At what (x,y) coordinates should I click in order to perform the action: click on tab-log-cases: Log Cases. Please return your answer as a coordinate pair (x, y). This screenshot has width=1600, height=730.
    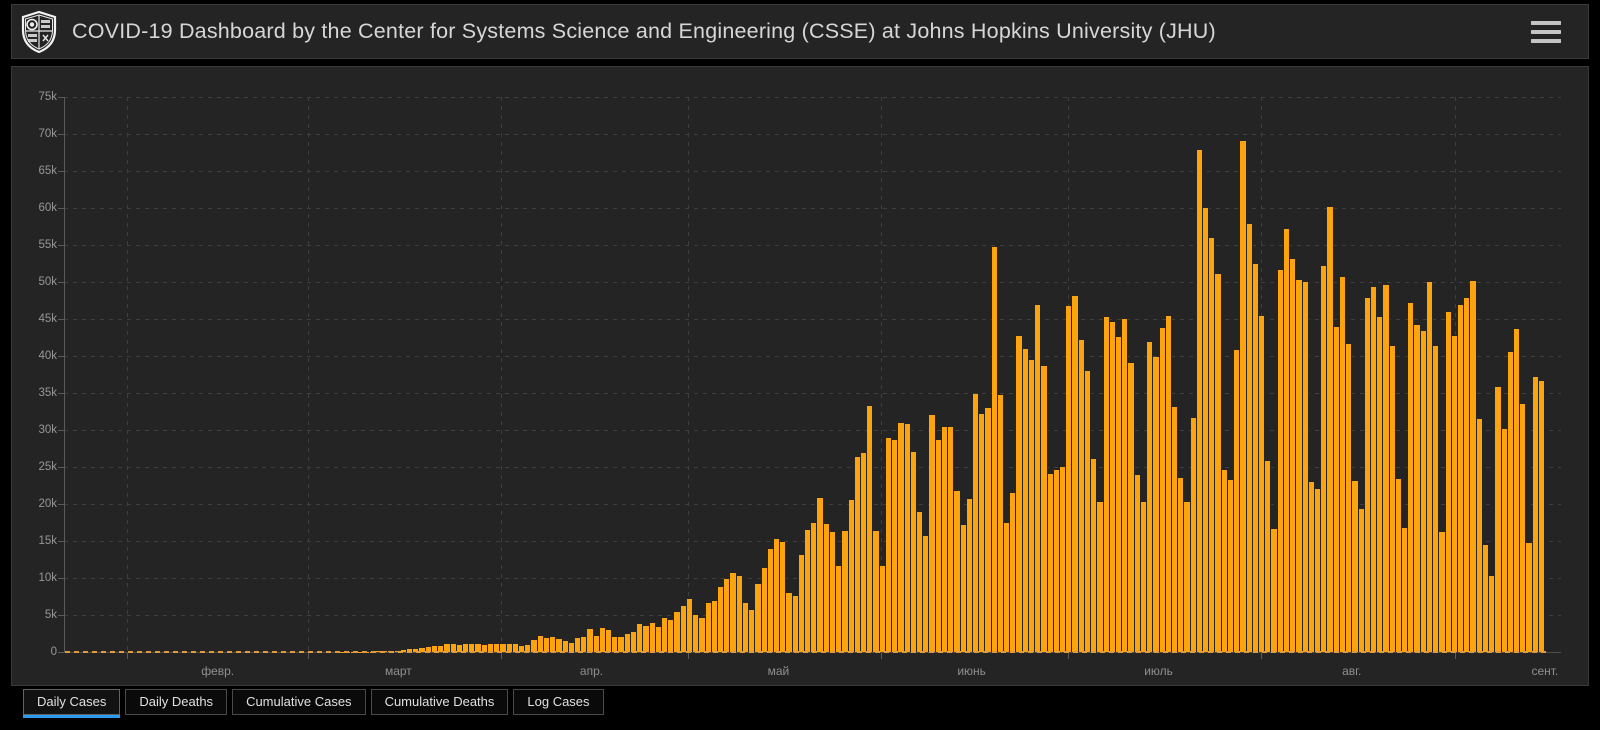
    Looking at the image, I should click on (558, 702).